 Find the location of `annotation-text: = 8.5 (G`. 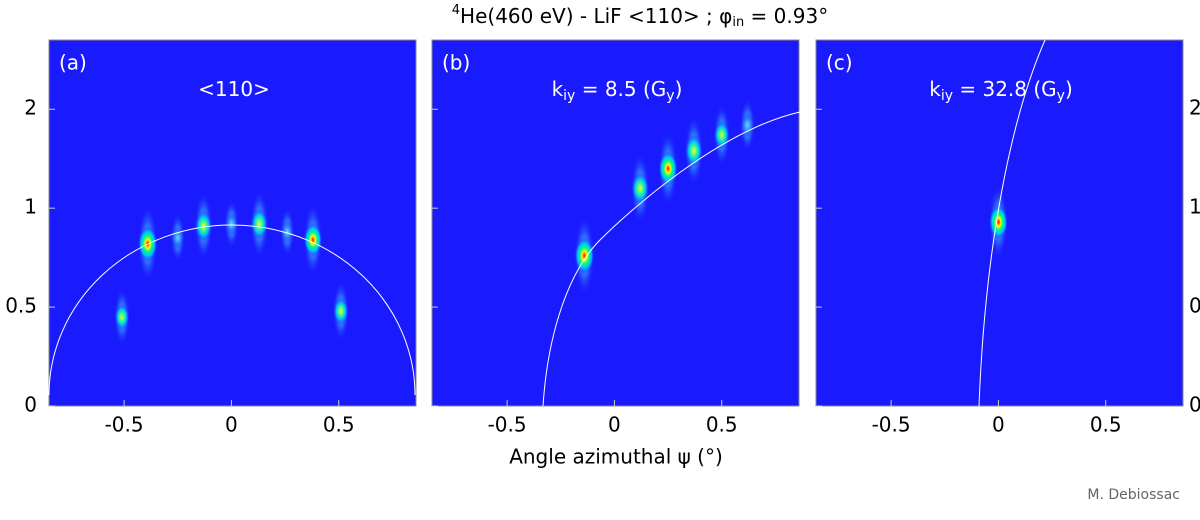

annotation-text: = 8.5 (G is located at coordinates (620, 89).